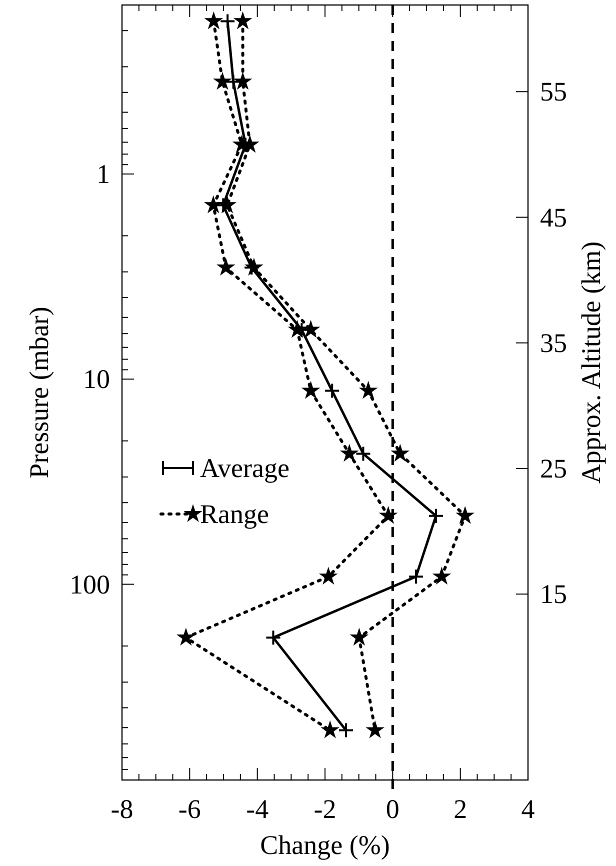 The width and height of the screenshot is (616, 866). I want to click on x-axis-title: Change (%), so click(325, 845).